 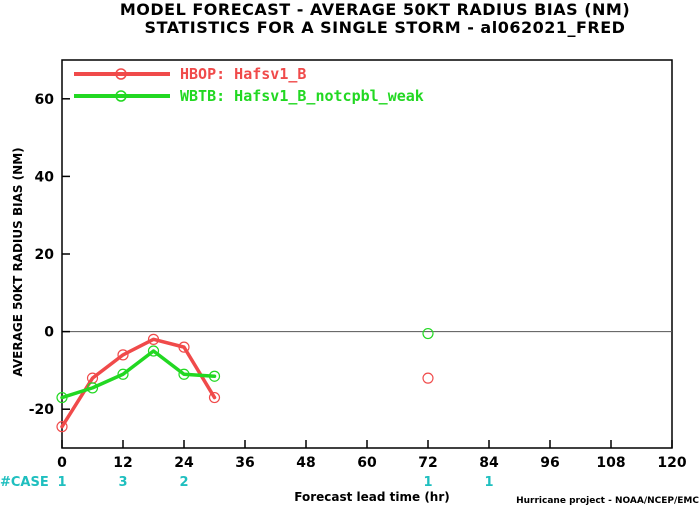 I want to click on x-tick-label: 12, so click(x=122, y=463).